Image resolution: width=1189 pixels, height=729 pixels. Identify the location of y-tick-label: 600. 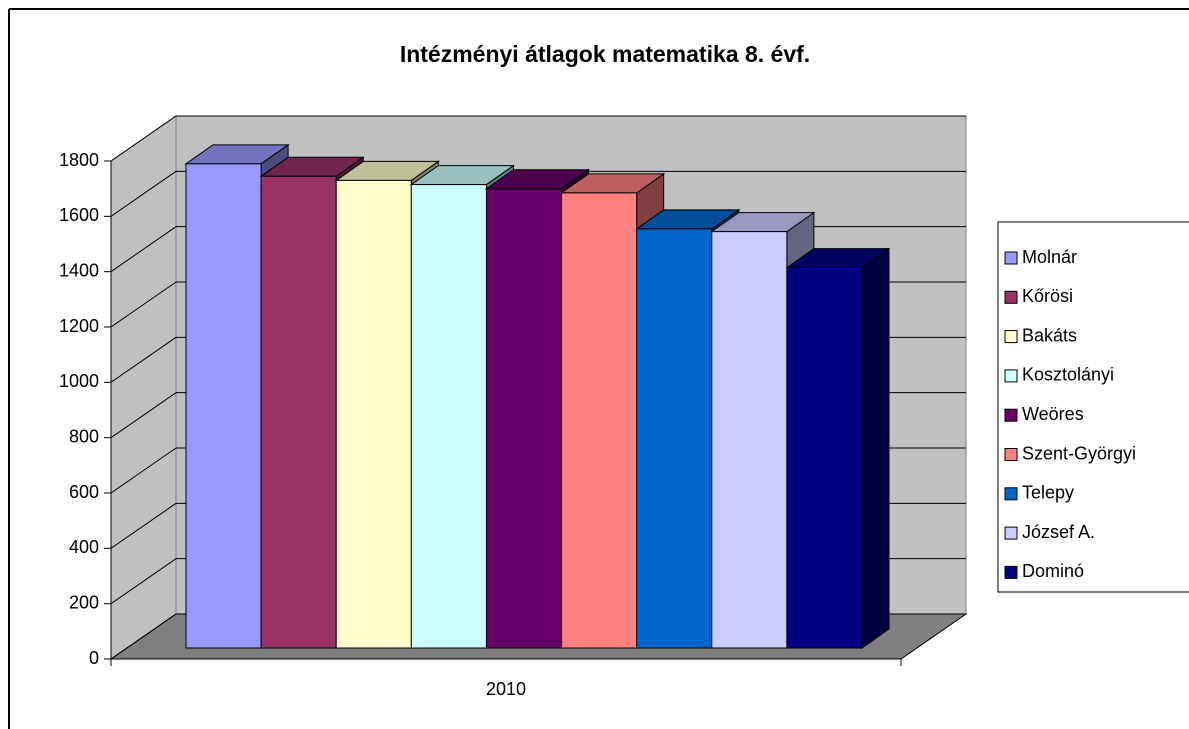
(84, 492).